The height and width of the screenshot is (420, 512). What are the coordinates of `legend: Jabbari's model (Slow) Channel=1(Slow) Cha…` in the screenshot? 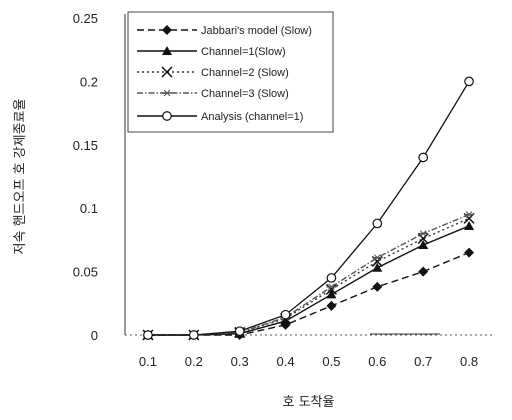 It's located at (230, 72).